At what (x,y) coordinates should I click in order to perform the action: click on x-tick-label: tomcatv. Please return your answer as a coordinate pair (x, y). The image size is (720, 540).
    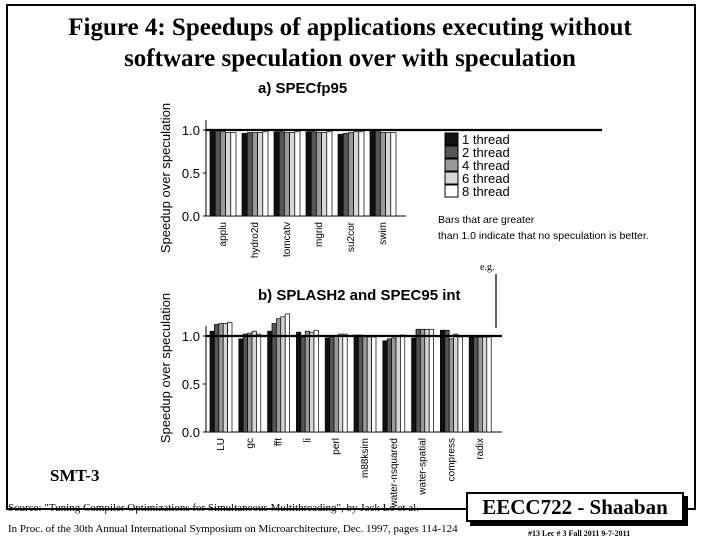
    Looking at the image, I should click on (287, 239).